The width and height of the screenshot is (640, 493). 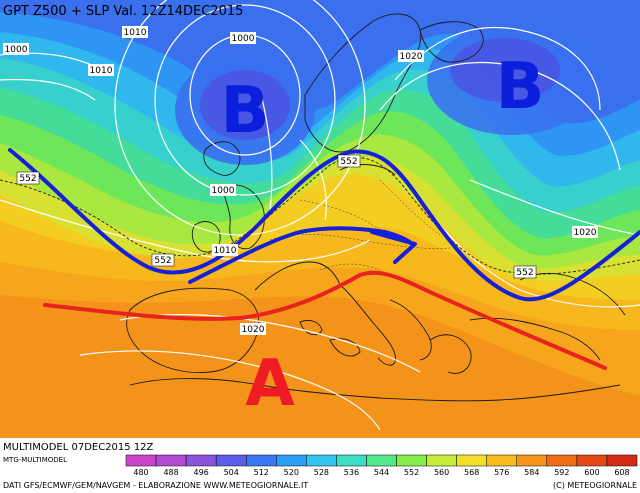 What do you see at coordinates (301, 255) in the screenshot?
I see `secondary-jet-axis` at bounding box center [301, 255].